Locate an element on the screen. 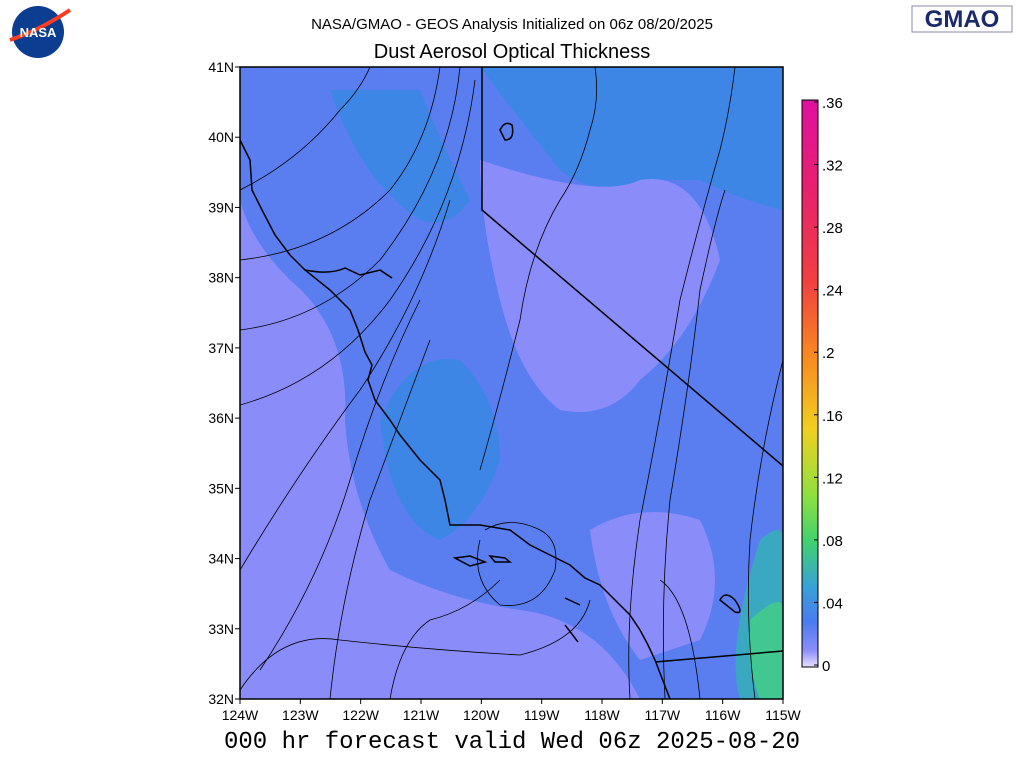  y-tick-label: 41N is located at coordinates (221, 67).